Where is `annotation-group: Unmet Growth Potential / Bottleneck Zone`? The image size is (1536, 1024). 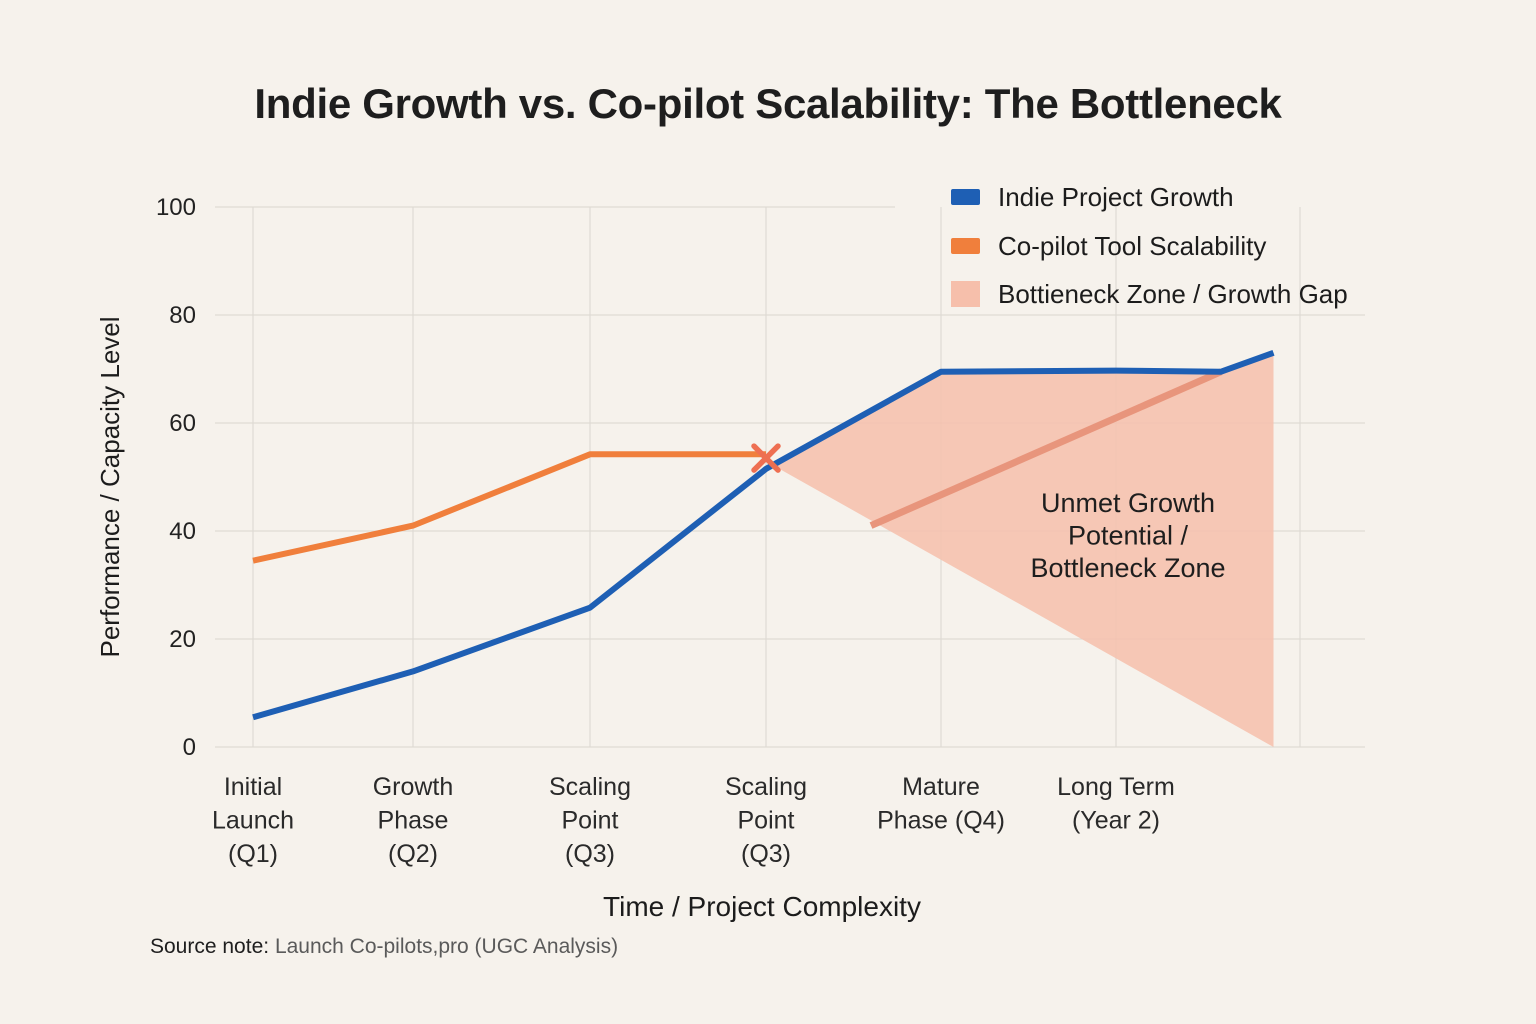
annotation-group: Unmet Growth Potential / Bottleneck Zone is located at coordinates (1127, 535).